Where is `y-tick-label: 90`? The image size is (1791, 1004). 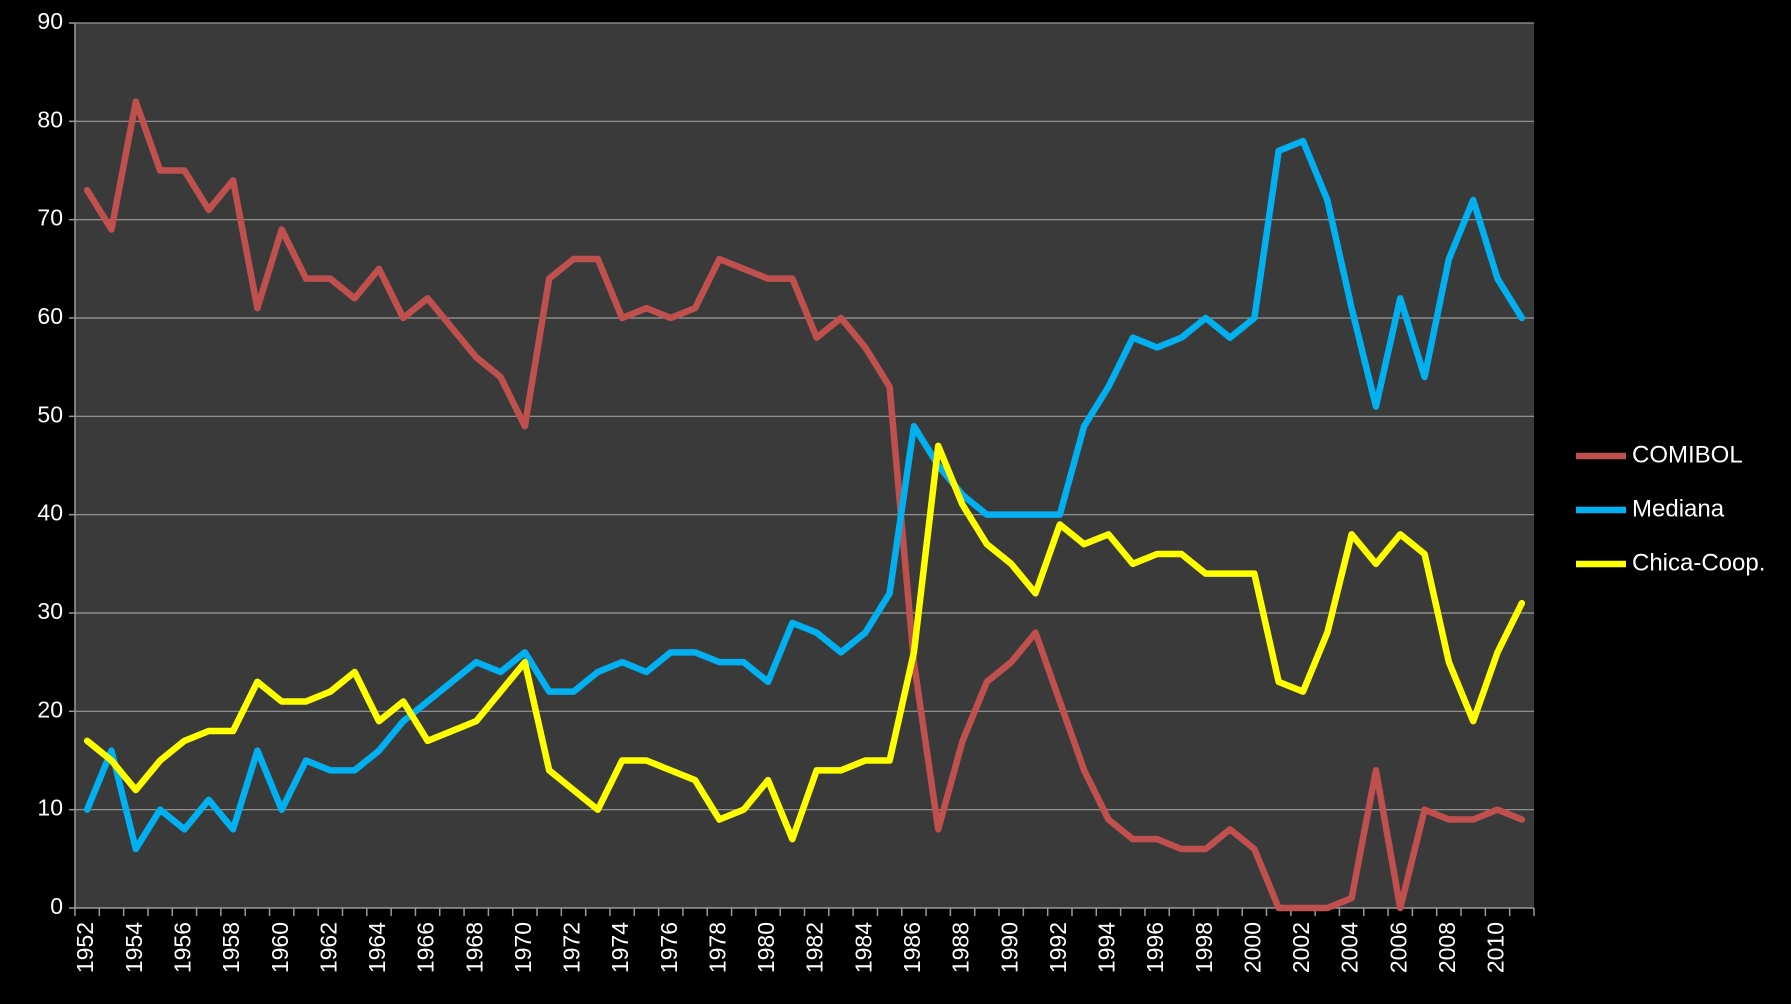 y-tick-label: 90 is located at coordinates (50, 21).